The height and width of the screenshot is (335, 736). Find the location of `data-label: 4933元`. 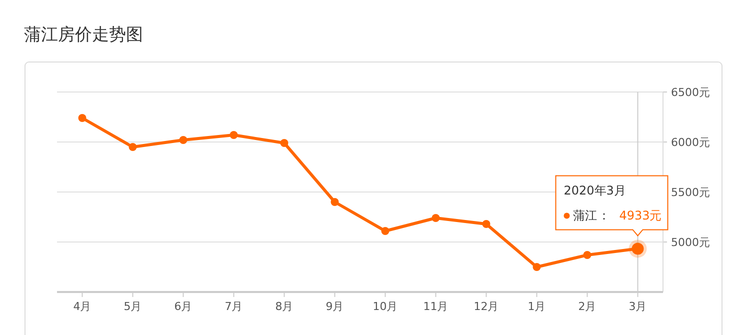

data-label: 4933元 is located at coordinates (640, 215).